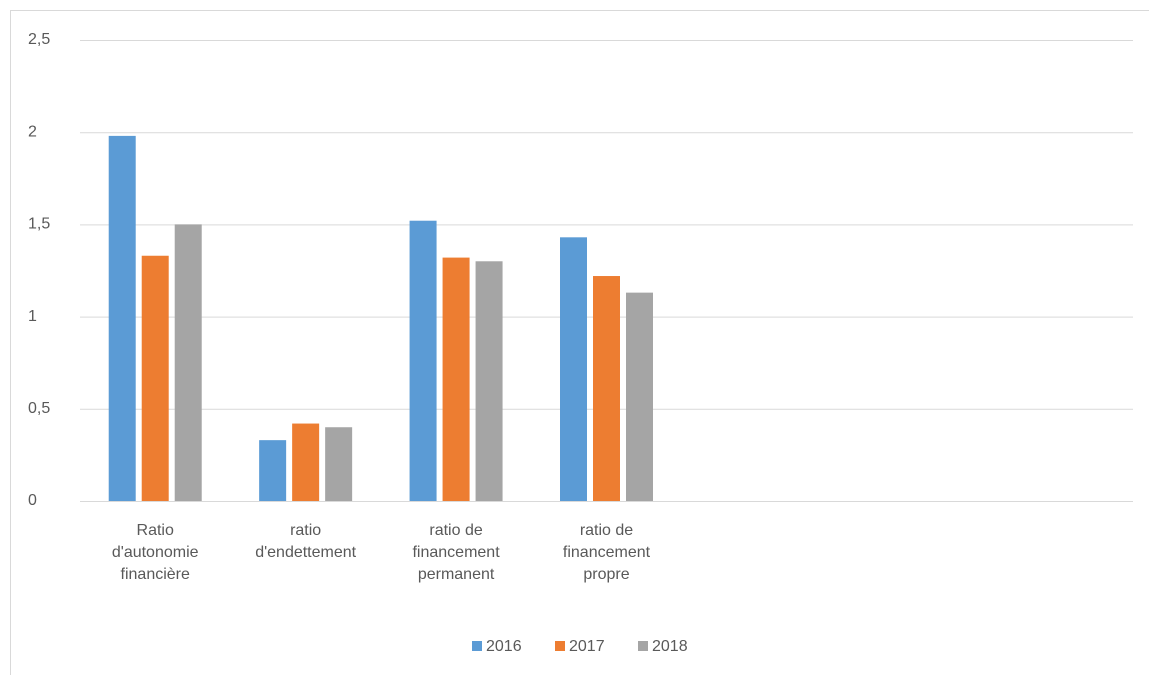 The height and width of the screenshot is (675, 1149). What do you see at coordinates (155, 552) in the screenshot?
I see `x-tick-label: Ratio d'autonomie financière` at bounding box center [155, 552].